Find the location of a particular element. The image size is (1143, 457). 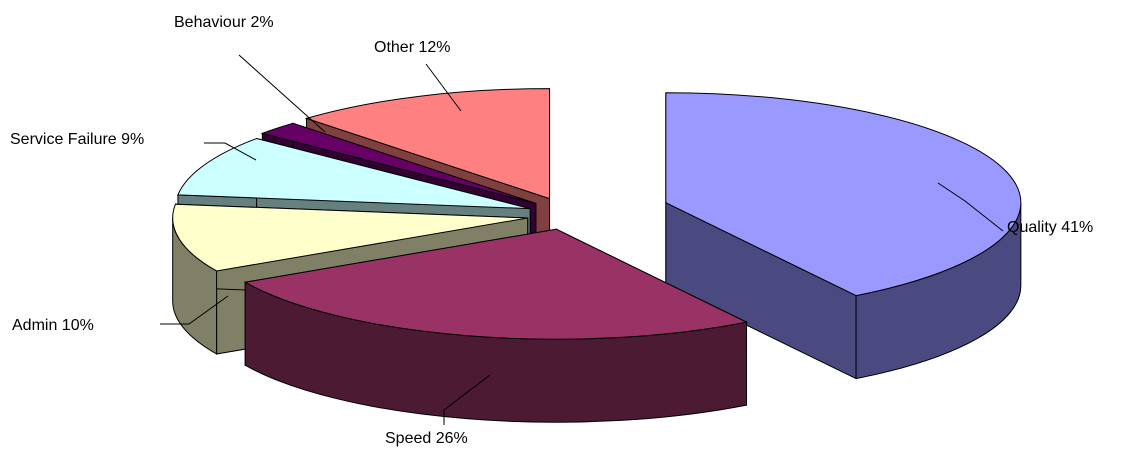

slice-quality is located at coordinates (843, 194).